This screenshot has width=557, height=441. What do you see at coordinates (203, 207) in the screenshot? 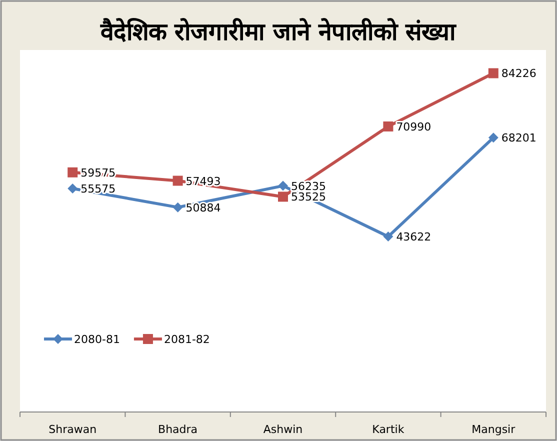
I see `data-label: 50884` at bounding box center [203, 207].